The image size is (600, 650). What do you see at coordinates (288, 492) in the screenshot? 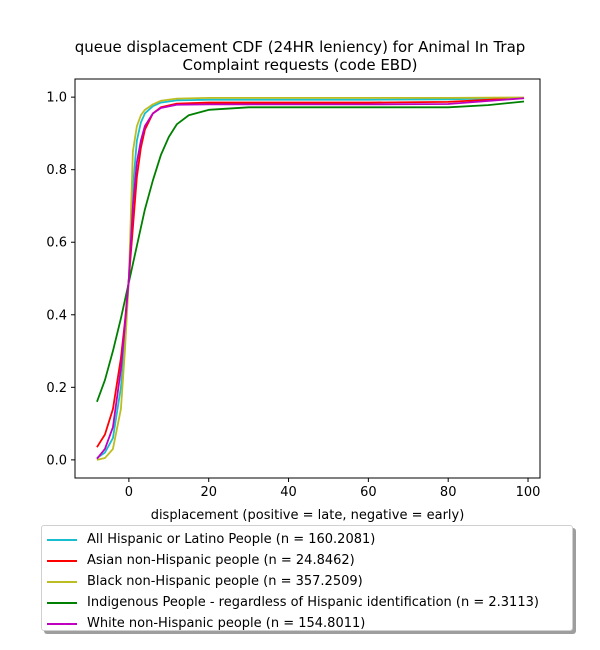
I see `x-tick-label: 40` at bounding box center [288, 492].